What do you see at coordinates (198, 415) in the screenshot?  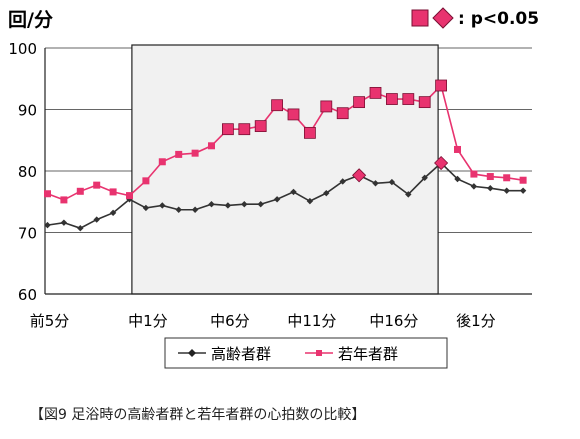 I see `figure-caption: 【図9 足浴時の高齢者群と若年者群の心拍数の比較】` at bounding box center [198, 415].